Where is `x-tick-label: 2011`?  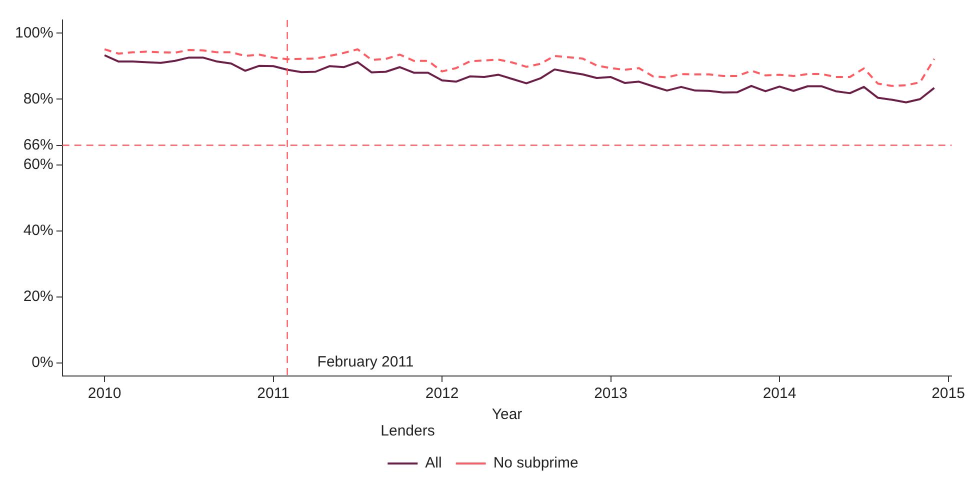 x-tick-label: 2011 is located at coordinates (273, 393).